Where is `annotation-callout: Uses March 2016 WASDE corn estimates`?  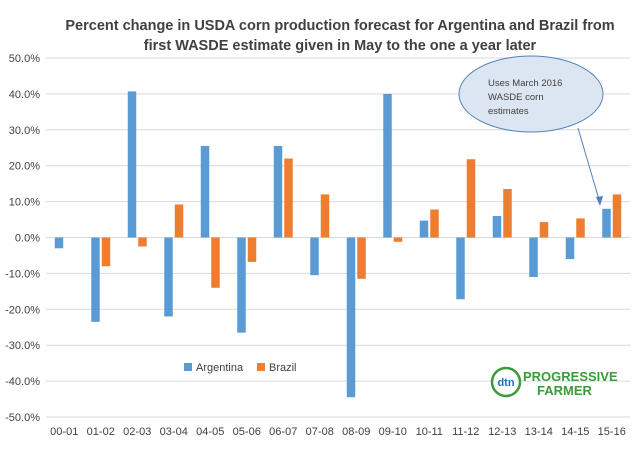
annotation-callout: Uses March 2016 WASDE corn estimates is located at coordinates (531, 130).